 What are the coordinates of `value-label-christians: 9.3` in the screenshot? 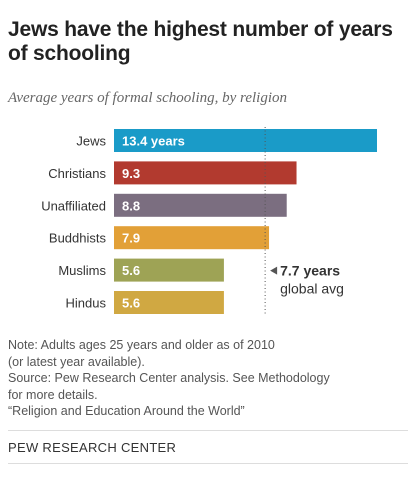 It's located at (131, 173).